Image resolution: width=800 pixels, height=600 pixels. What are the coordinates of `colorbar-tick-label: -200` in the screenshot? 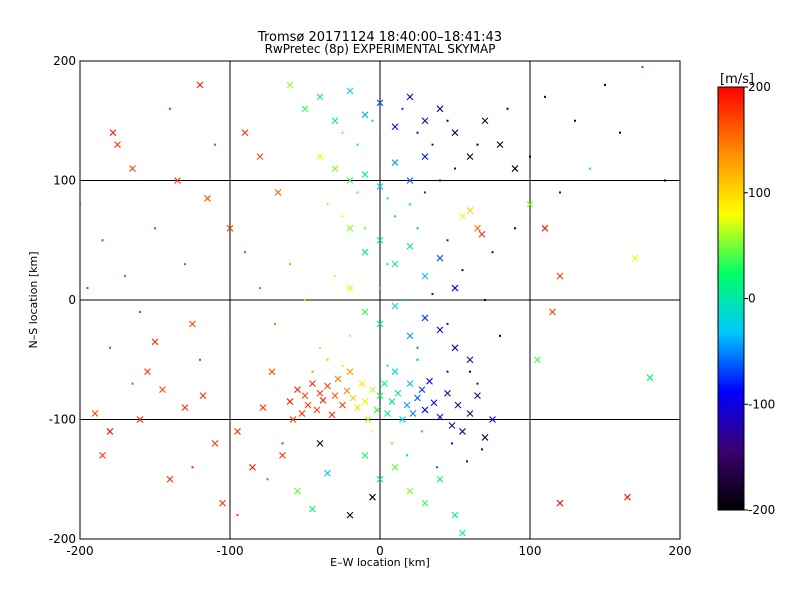 It's located at (761, 510).